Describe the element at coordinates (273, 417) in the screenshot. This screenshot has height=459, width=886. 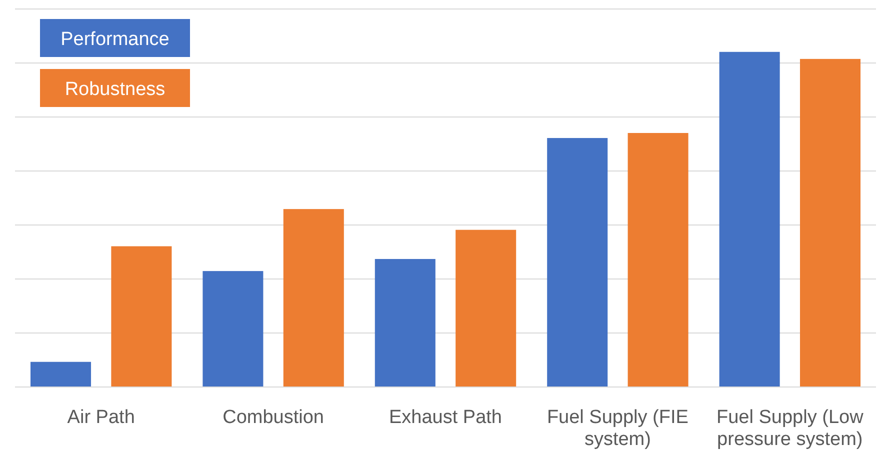
I see `x-tick-label: Combustion` at that location.